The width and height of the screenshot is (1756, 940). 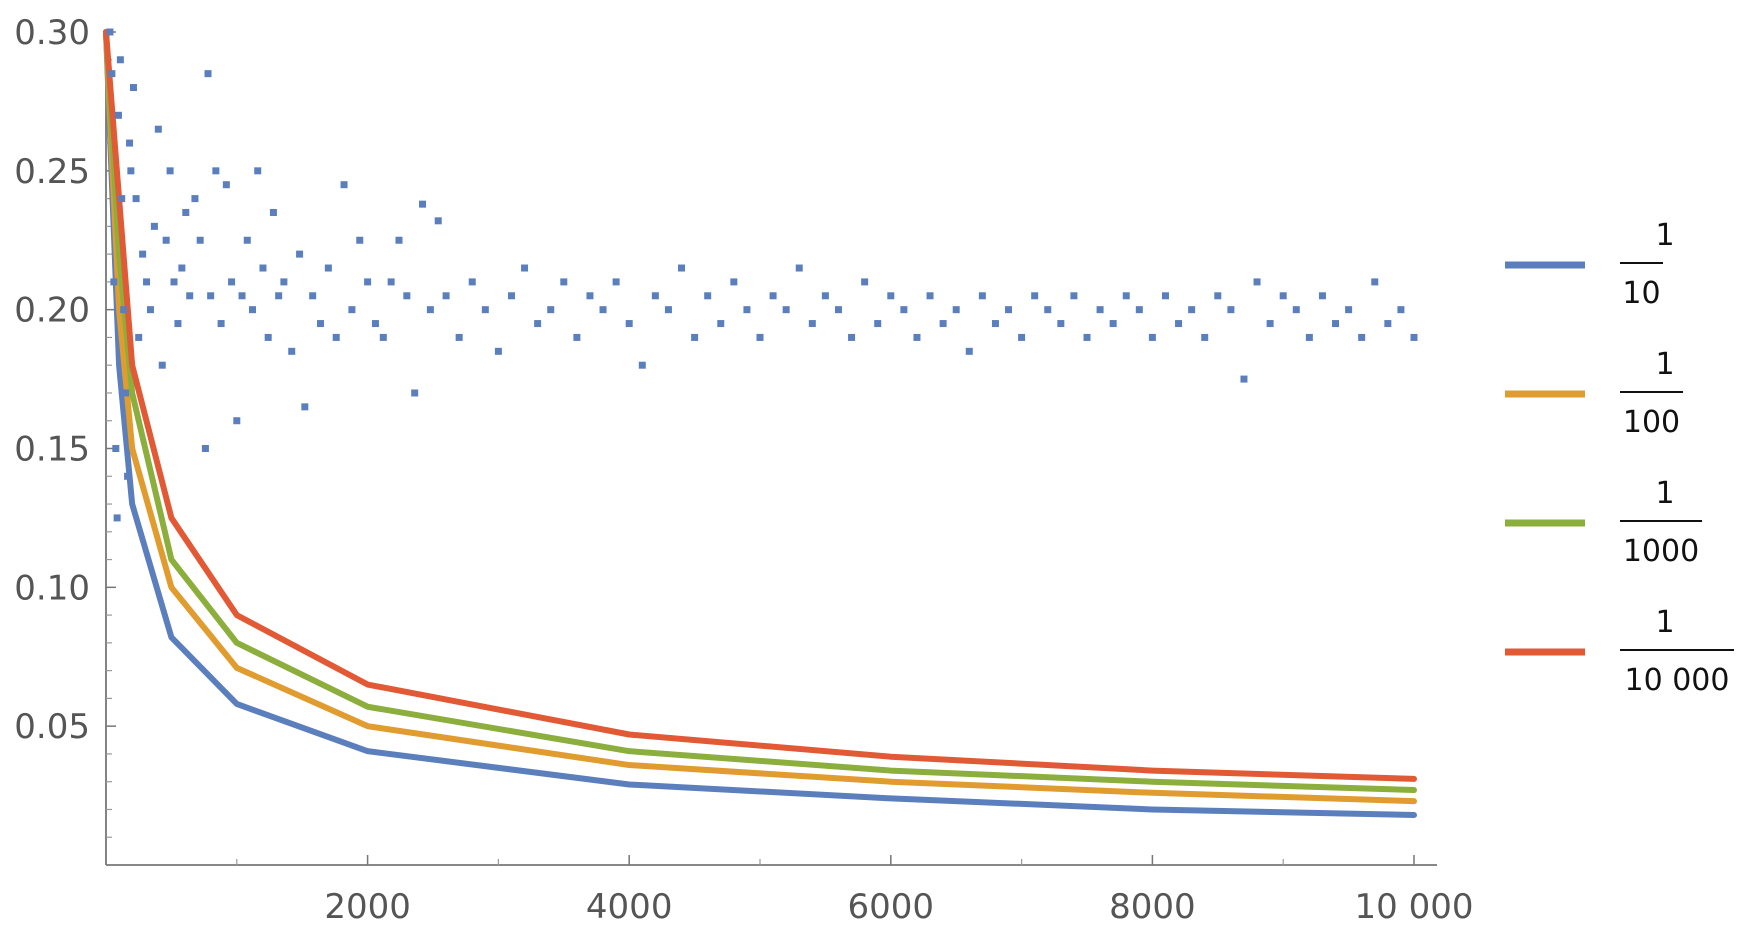 What do you see at coordinates (52, 172) in the screenshot?
I see `y-tick-label: 0.25` at bounding box center [52, 172].